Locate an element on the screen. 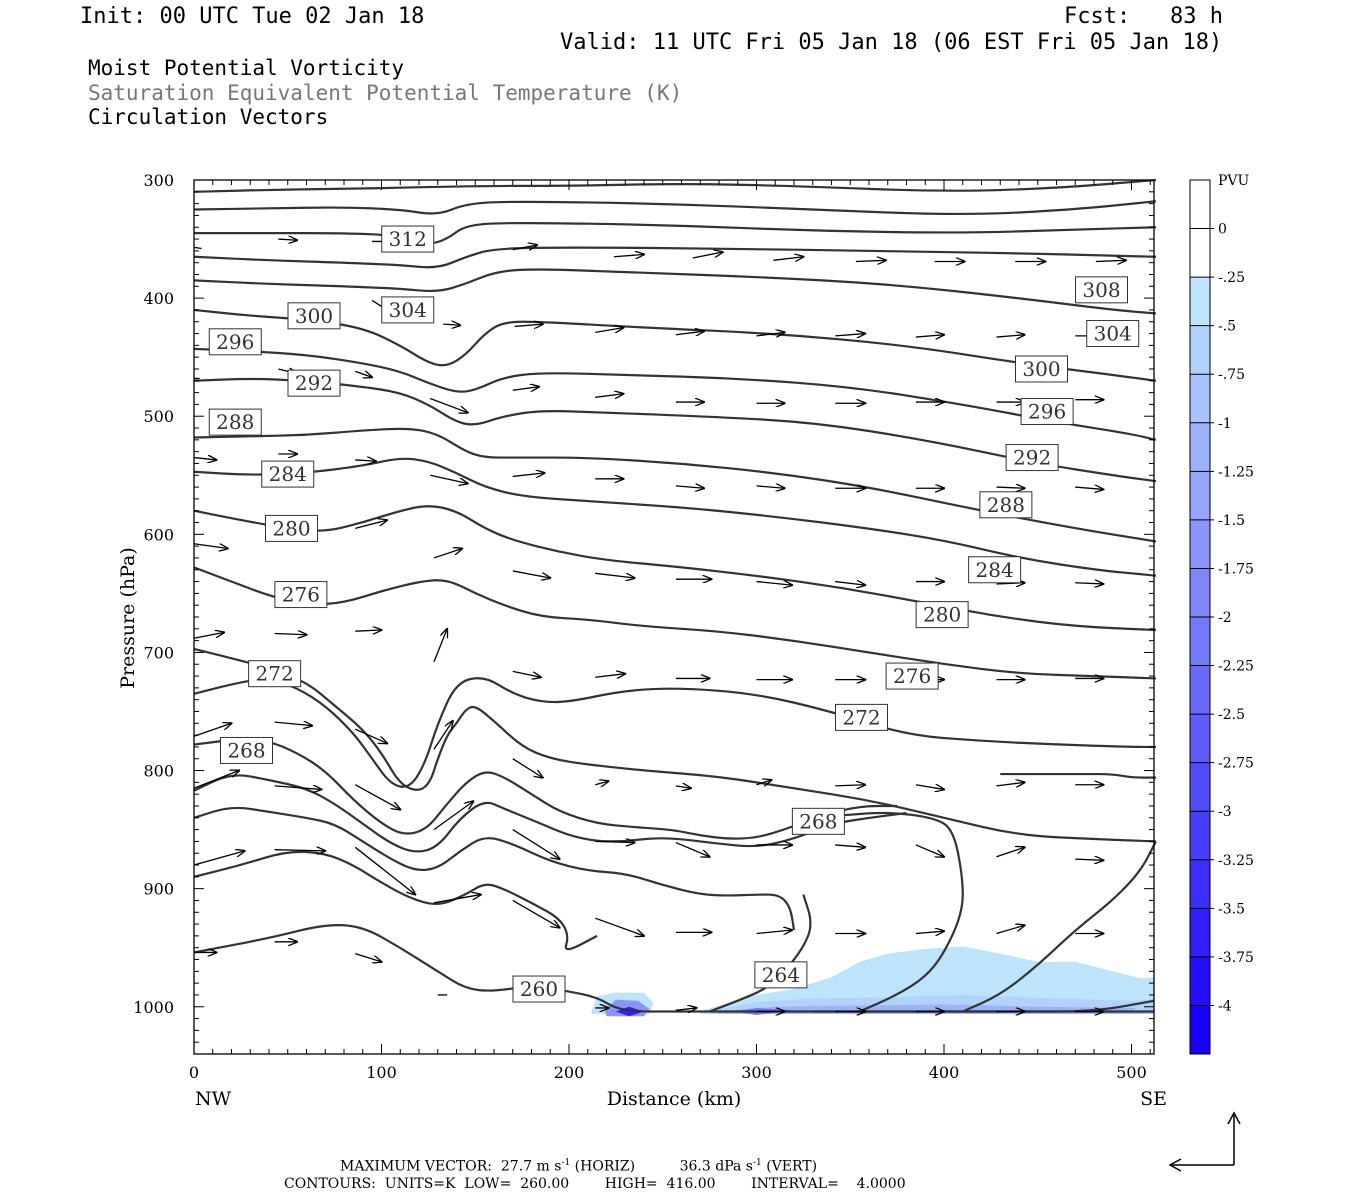 The image size is (1350, 1200). contour-label-text: 292 is located at coordinates (314, 383).